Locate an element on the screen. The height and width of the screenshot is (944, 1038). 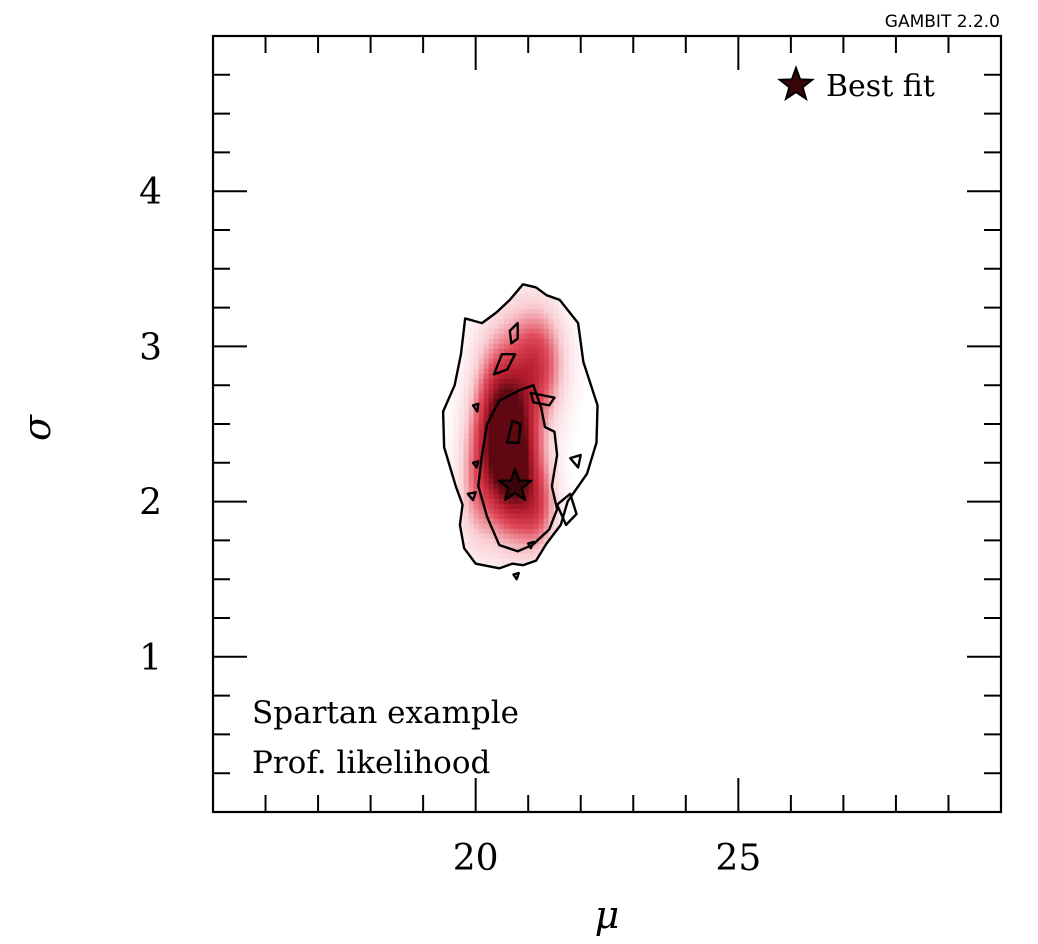
y-tick-label: 1 is located at coordinates (150, 658).